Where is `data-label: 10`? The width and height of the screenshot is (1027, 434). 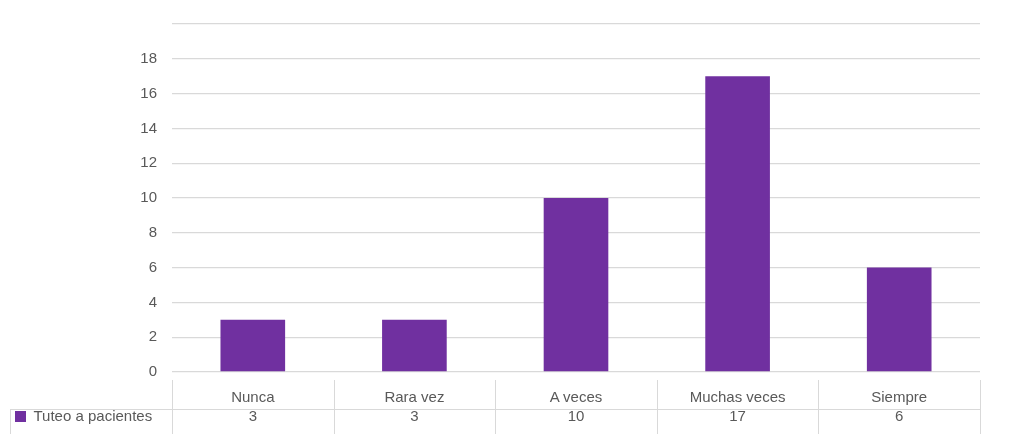
data-label: 10 is located at coordinates (576, 415).